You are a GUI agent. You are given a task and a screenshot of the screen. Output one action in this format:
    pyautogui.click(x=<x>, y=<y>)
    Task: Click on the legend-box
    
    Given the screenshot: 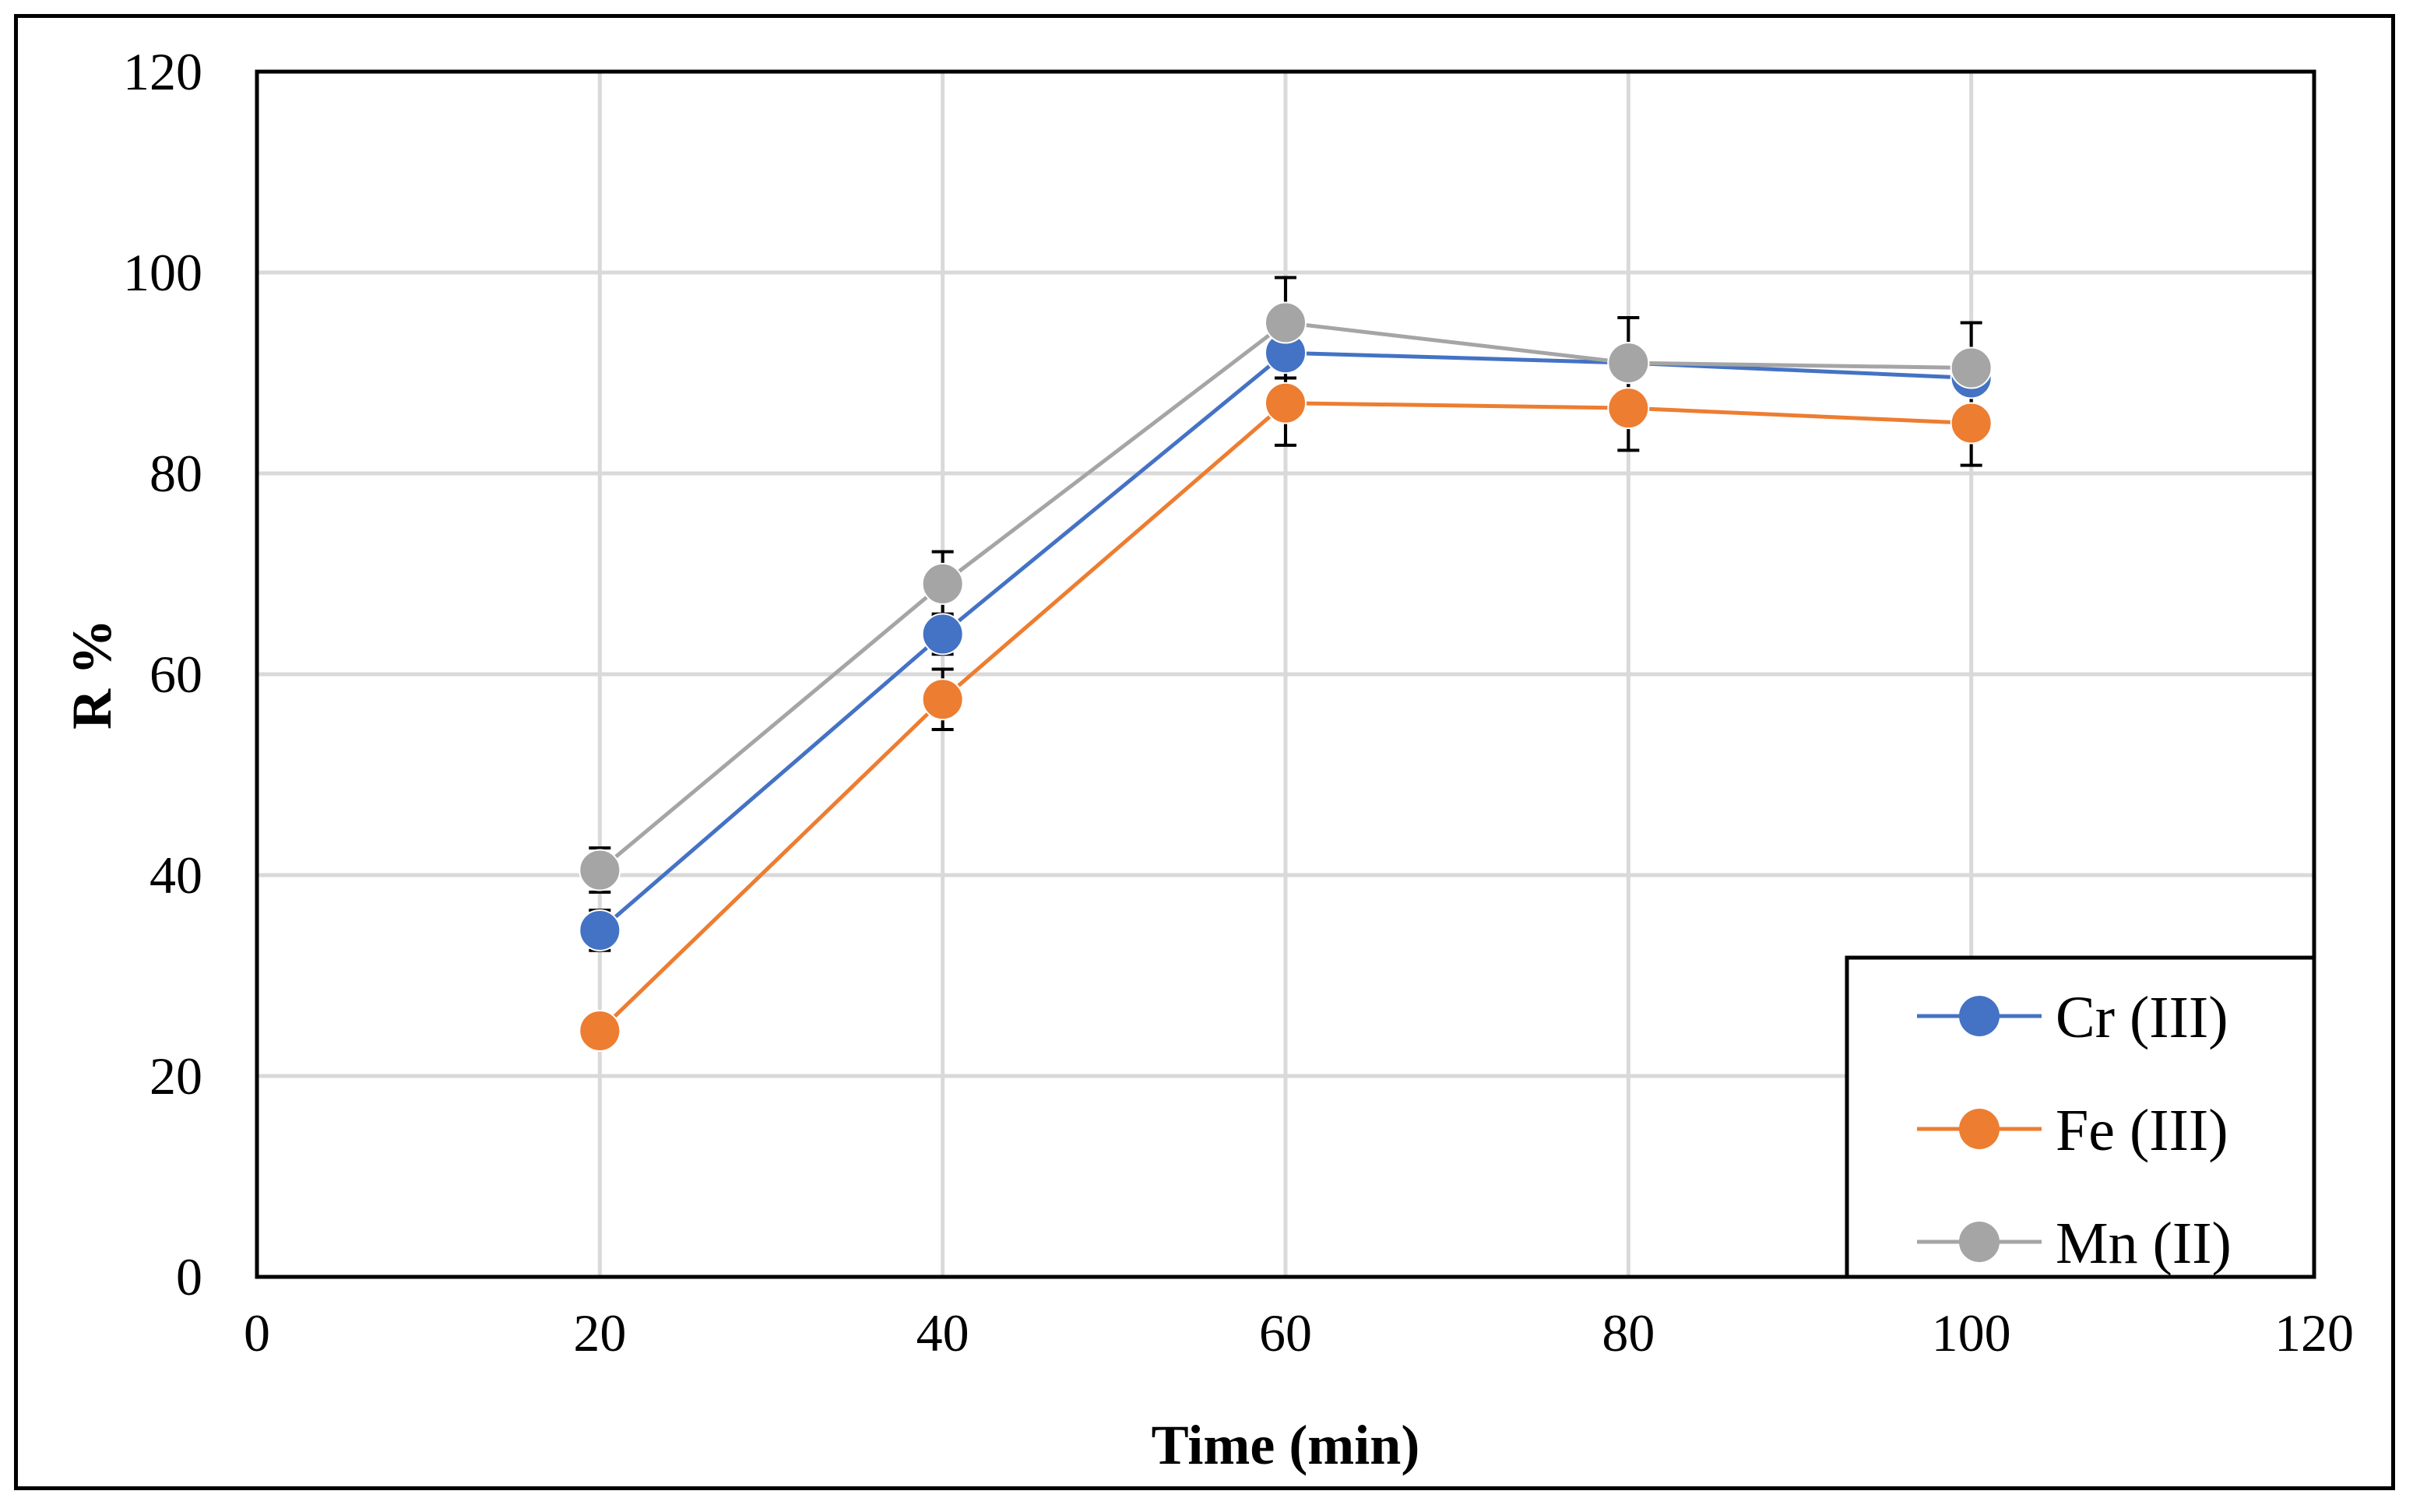 What is the action you would take?
    pyautogui.click(x=2080, y=1117)
    